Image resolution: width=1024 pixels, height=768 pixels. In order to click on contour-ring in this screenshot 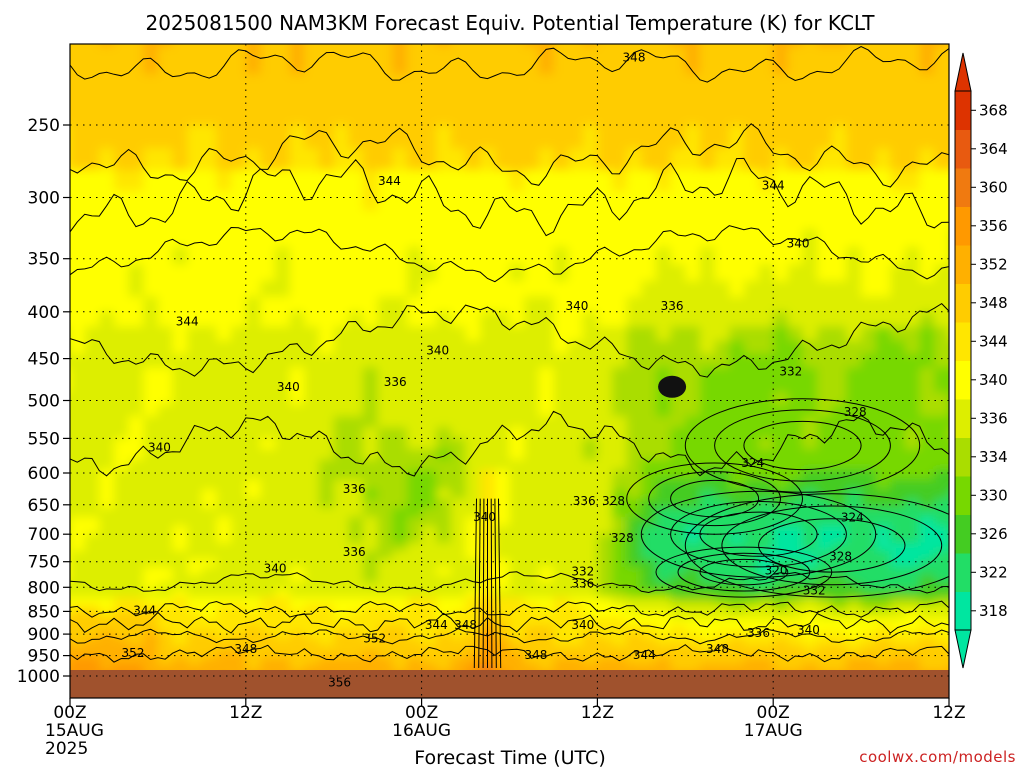, I will do `click(715, 498)`.